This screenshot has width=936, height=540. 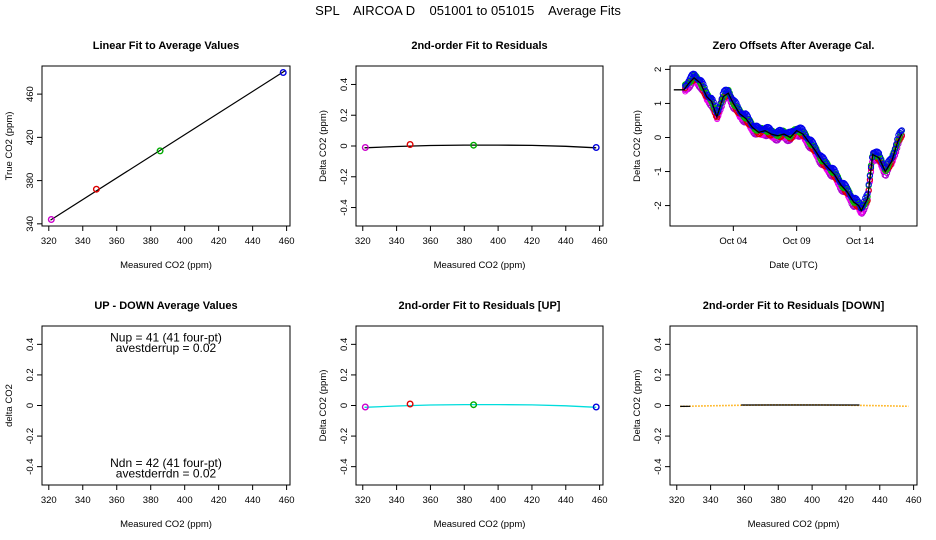 I want to click on y-axis-label: delta CO2, so click(x=9, y=405).